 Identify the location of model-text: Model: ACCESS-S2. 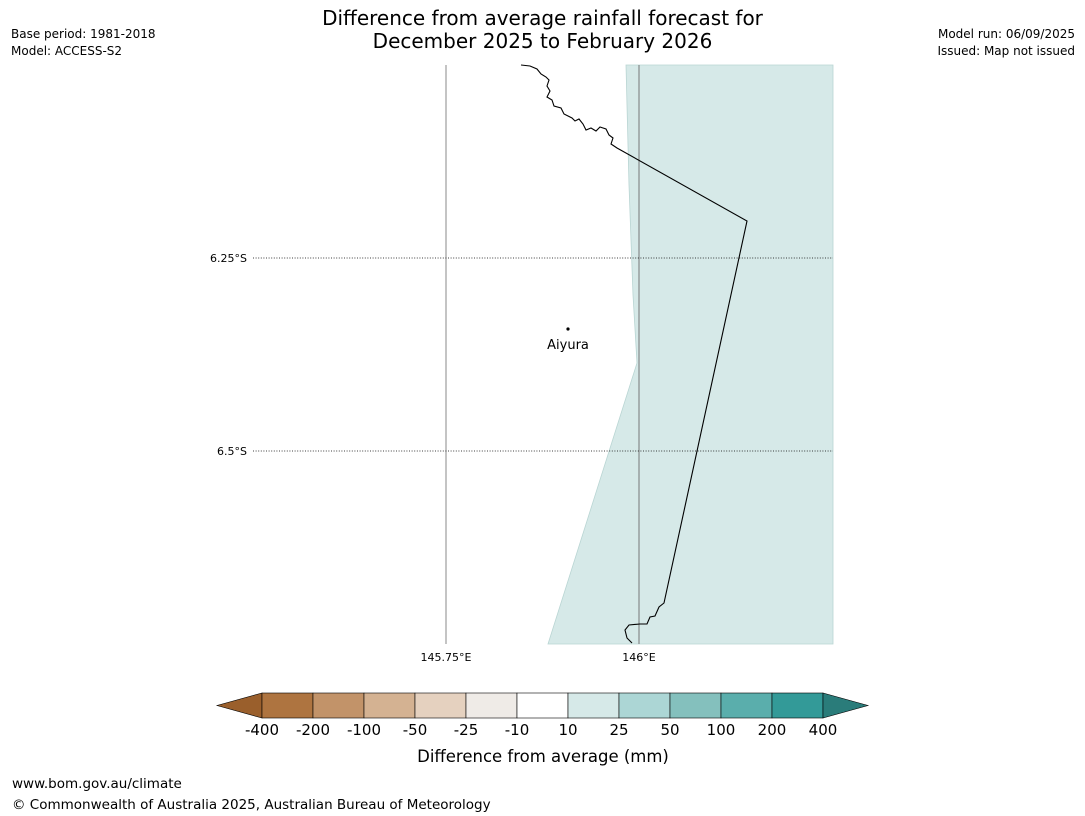
(67, 51).